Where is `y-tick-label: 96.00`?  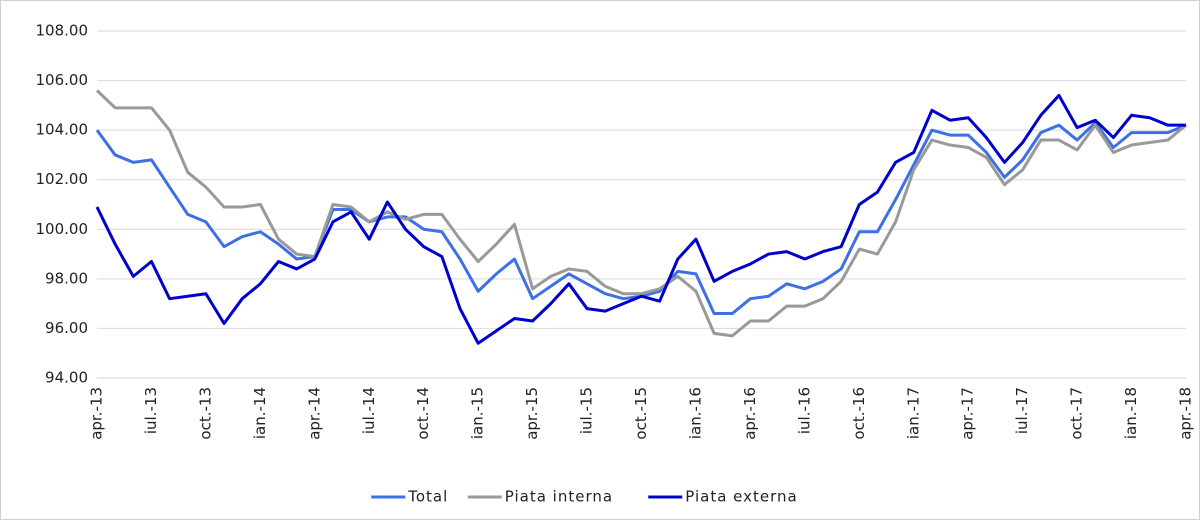 y-tick-label: 96.00 is located at coordinates (66, 328).